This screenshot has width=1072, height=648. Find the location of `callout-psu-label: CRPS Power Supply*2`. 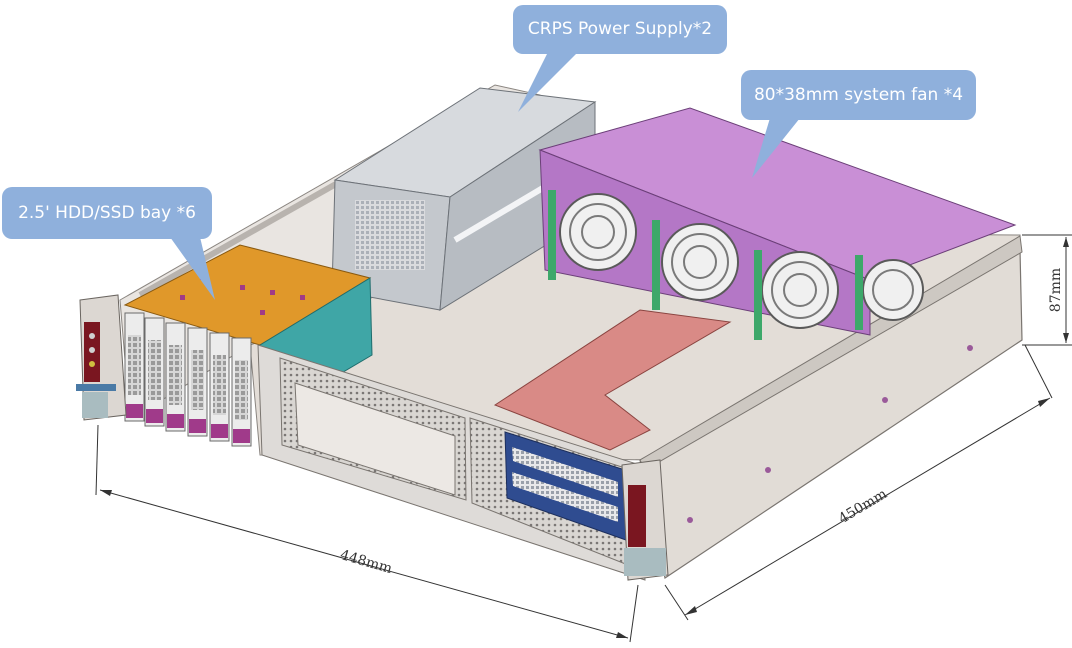

callout-psu-label: CRPS Power Supply*2 is located at coordinates (620, 29).